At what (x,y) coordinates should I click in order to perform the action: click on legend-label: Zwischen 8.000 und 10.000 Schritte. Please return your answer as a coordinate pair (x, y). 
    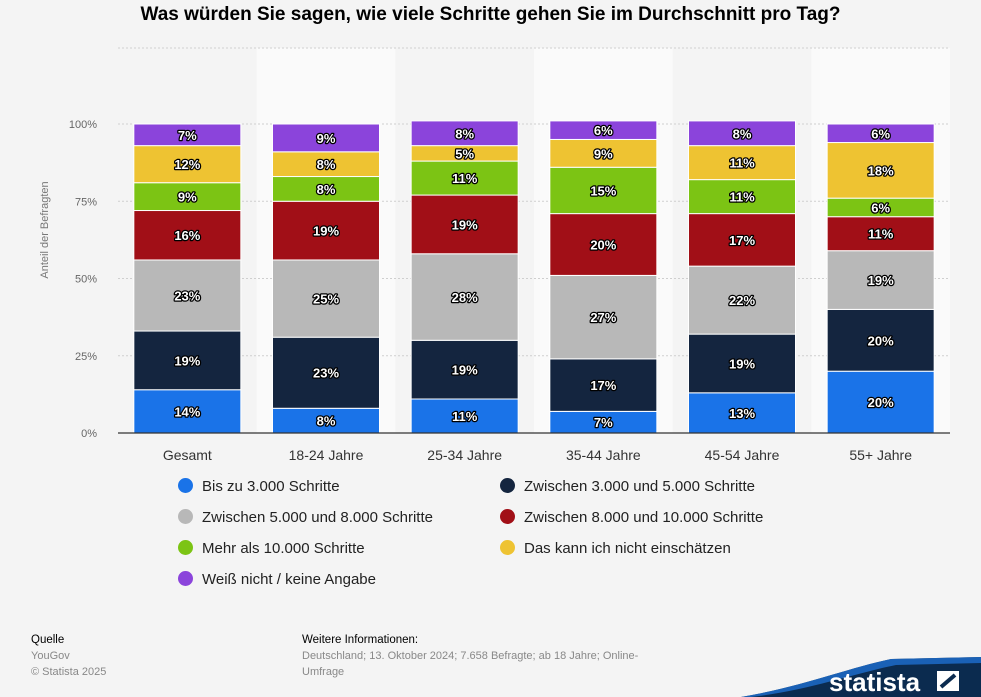
    Looking at the image, I should click on (644, 517).